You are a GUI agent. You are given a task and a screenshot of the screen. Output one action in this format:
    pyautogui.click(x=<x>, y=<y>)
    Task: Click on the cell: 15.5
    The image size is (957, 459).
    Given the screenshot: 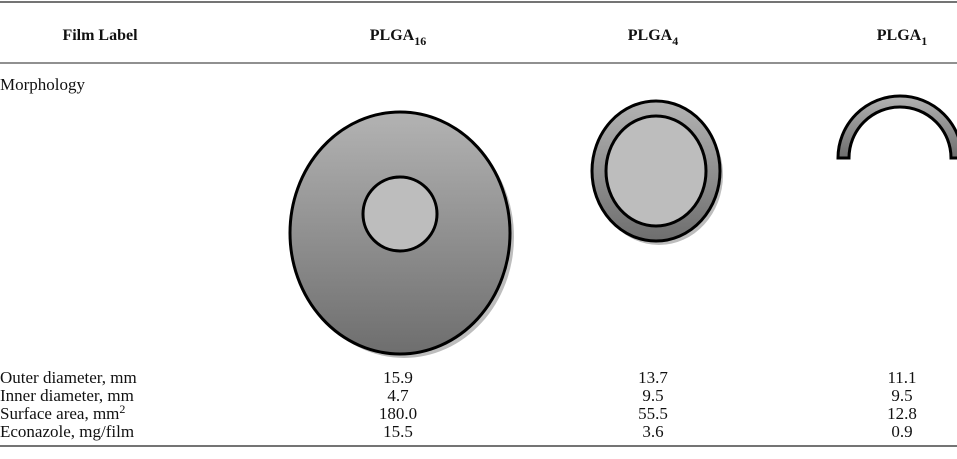 What is the action you would take?
    pyautogui.click(x=398, y=431)
    